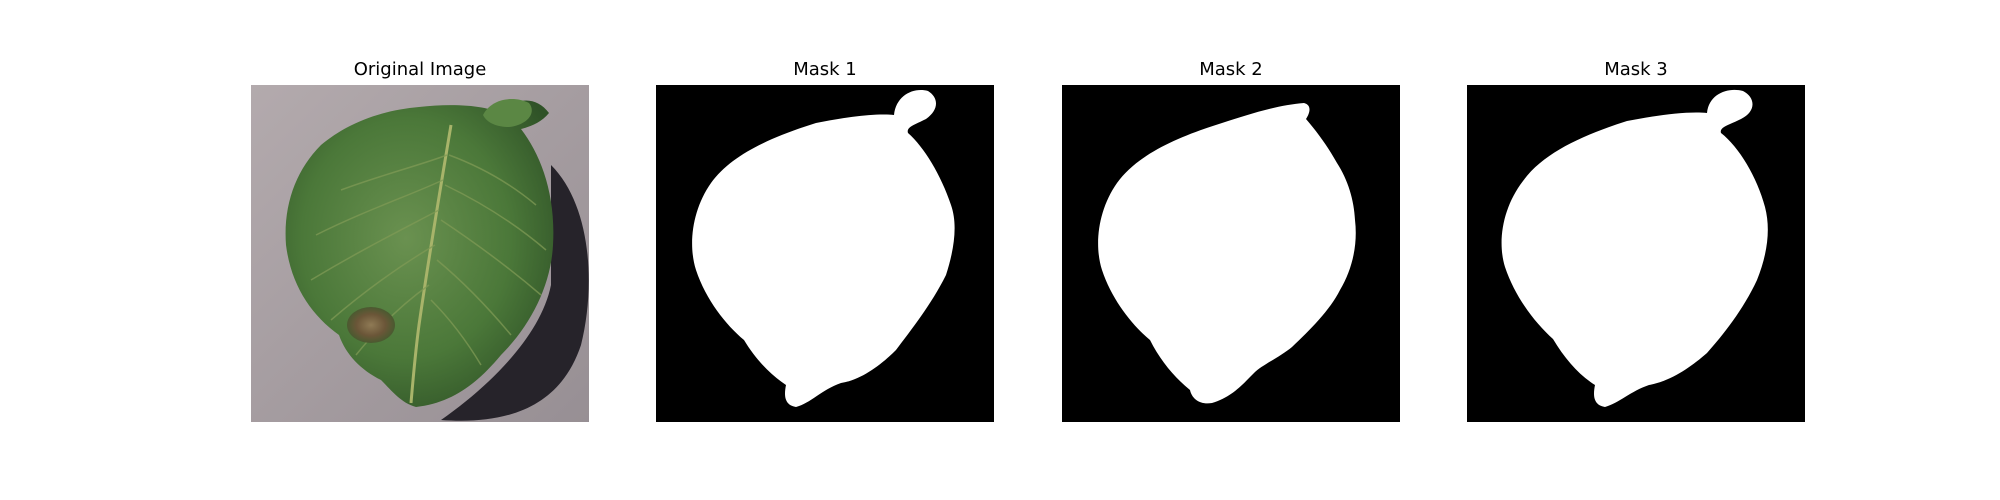  What do you see at coordinates (1636, 70) in the screenshot?
I see `panel-title: Mask 3` at bounding box center [1636, 70].